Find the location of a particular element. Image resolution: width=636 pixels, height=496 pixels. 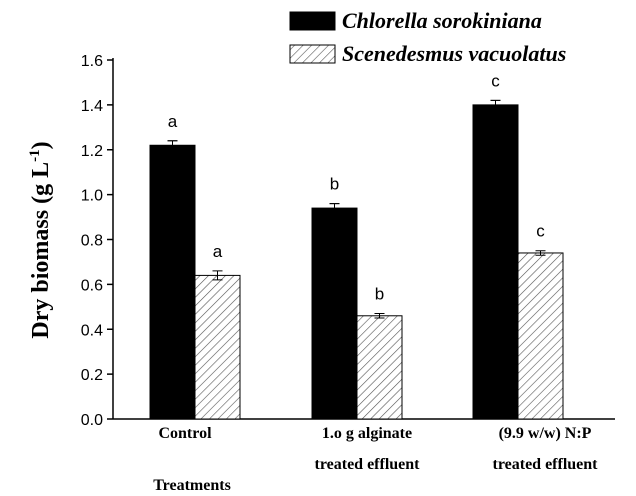

y-tick-label: 1.2 is located at coordinates (92, 151).